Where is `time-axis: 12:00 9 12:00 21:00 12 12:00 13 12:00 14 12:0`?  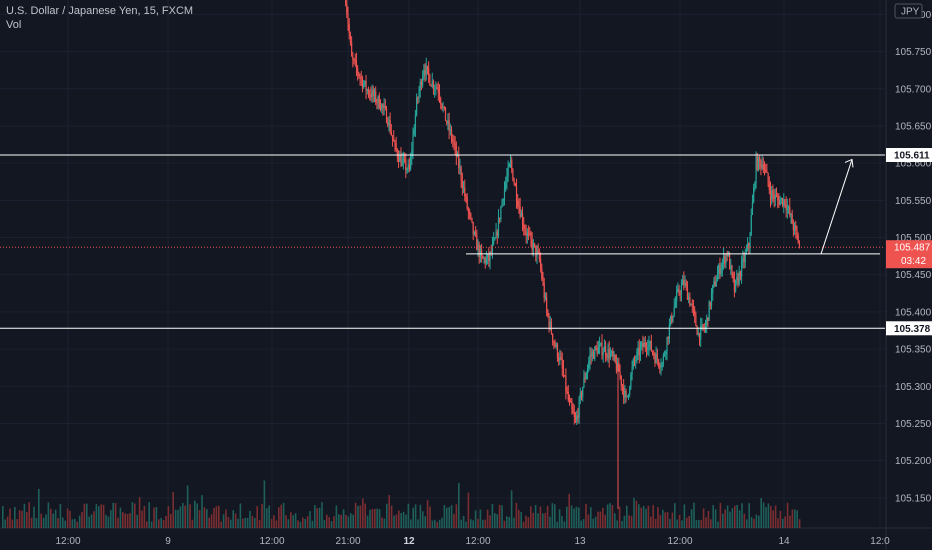 time-axis: 12:00 9 12:00 21:00 12 12:00 13 12:00 14 12:0 is located at coordinates (472, 541).